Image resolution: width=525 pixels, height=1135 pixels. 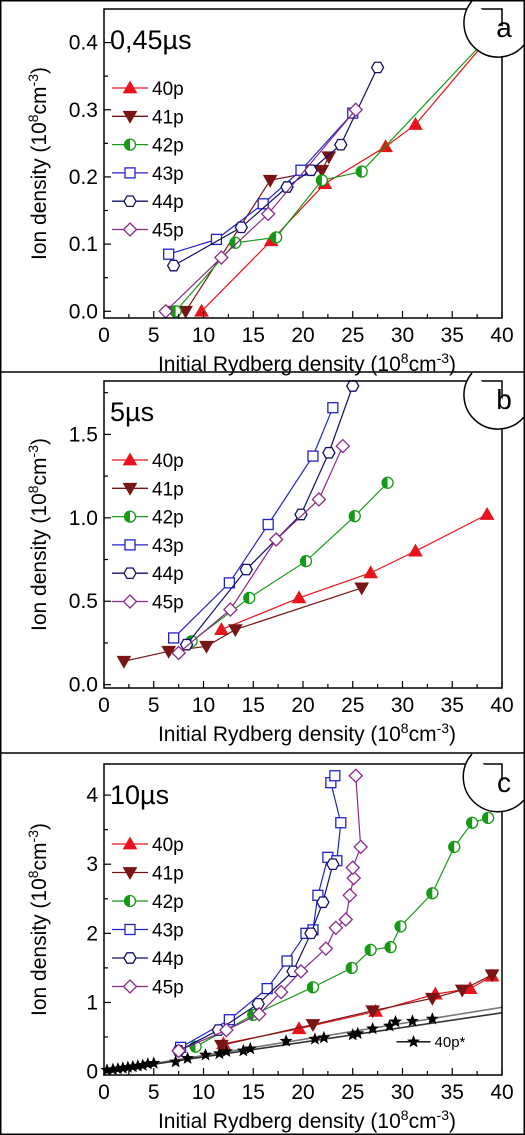 What do you see at coordinates (275, 166) in the screenshot?
I see `series-44p` at bounding box center [275, 166].